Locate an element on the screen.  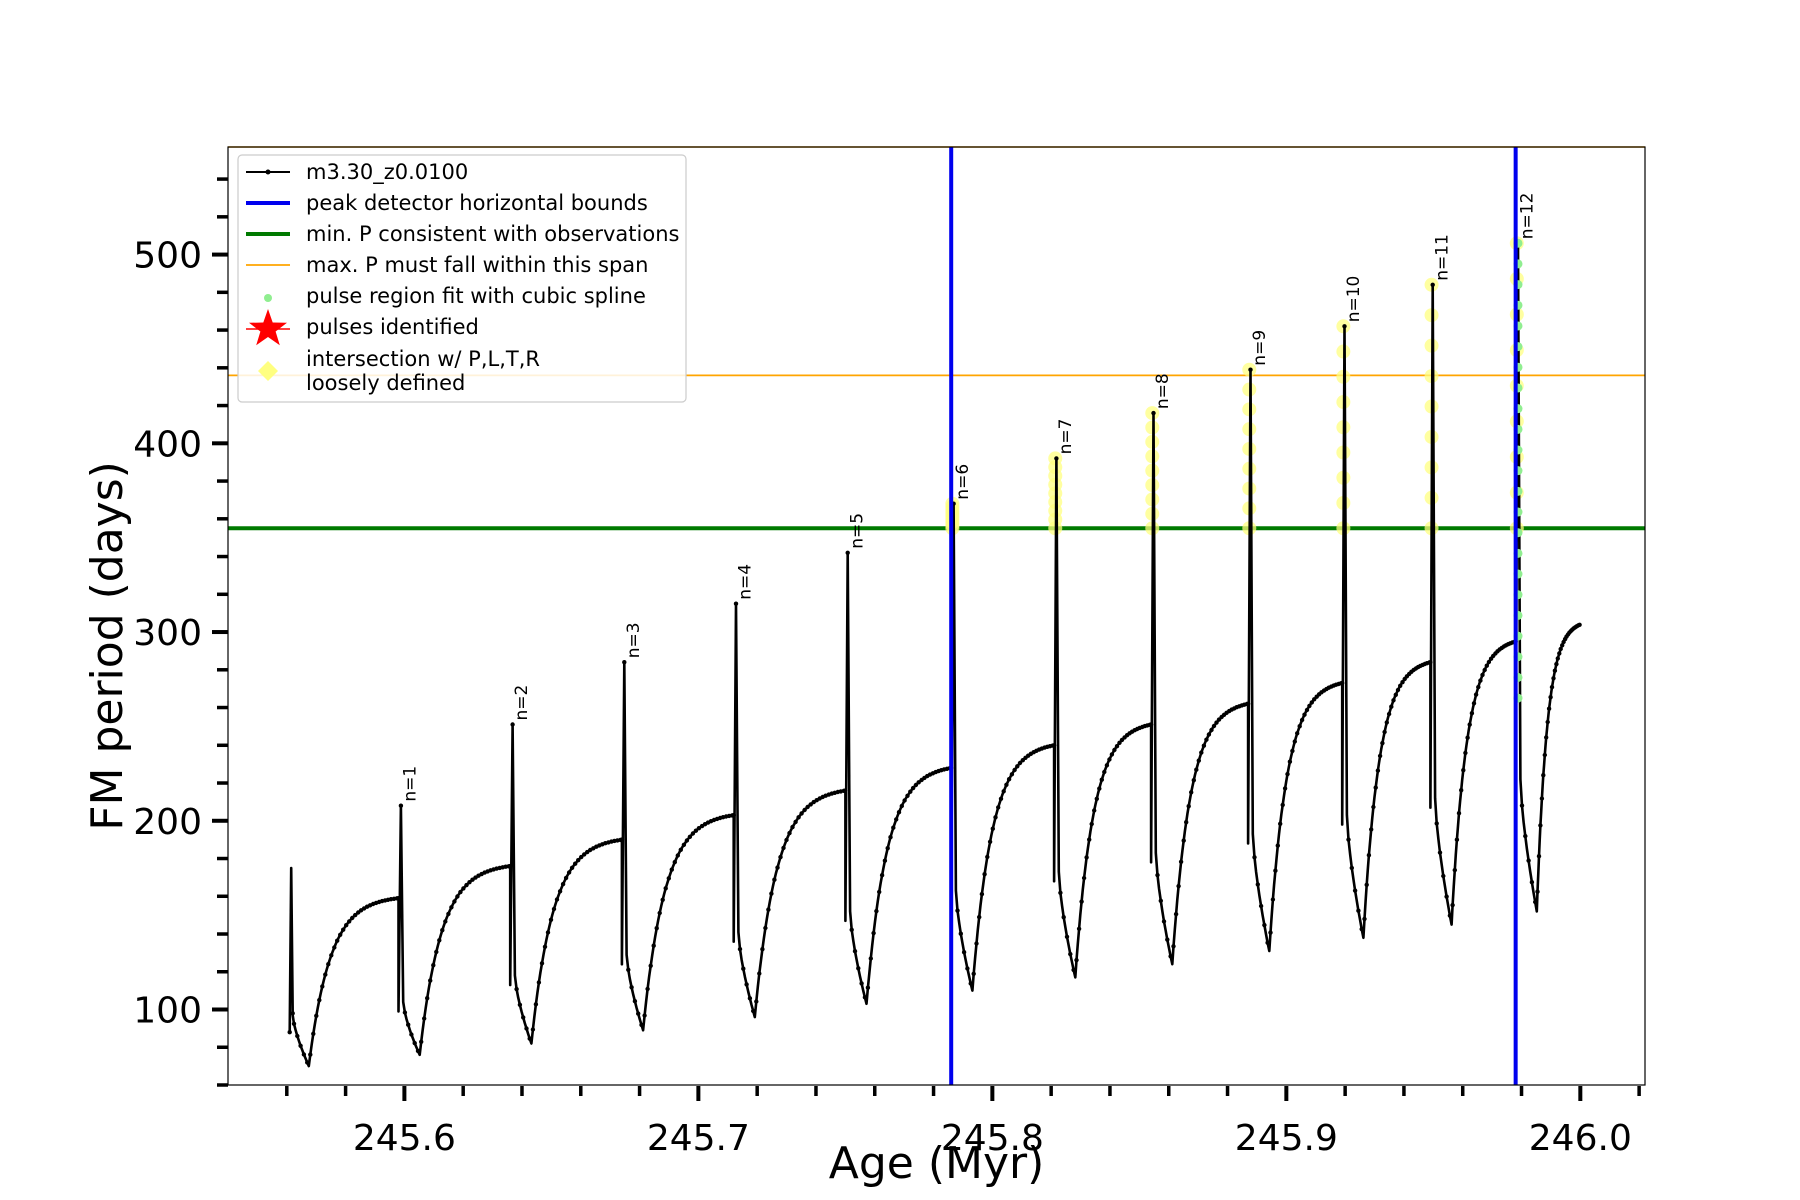
legend-box is located at coordinates (462, 278).